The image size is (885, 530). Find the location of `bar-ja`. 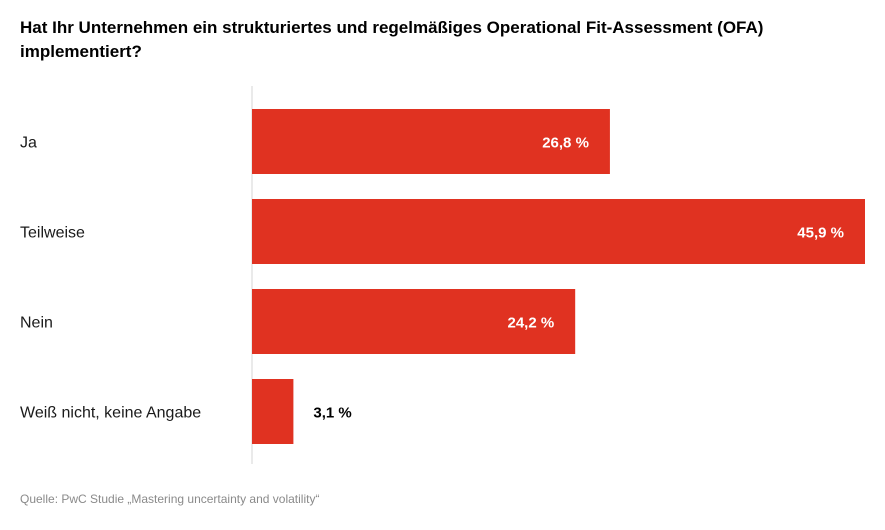

bar-ja is located at coordinates (431, 141).